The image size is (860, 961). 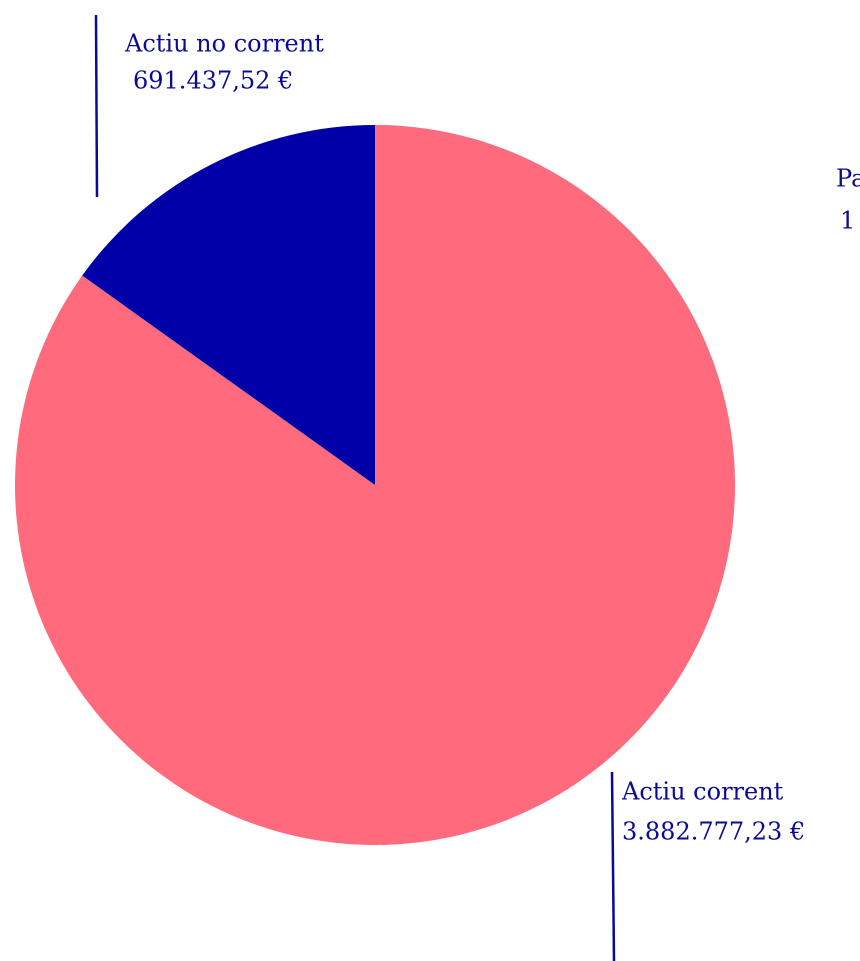 What do you see at coordinates (228, 305) in the screenshot?
I see `pie-slice` at bounding box center [228, 305].